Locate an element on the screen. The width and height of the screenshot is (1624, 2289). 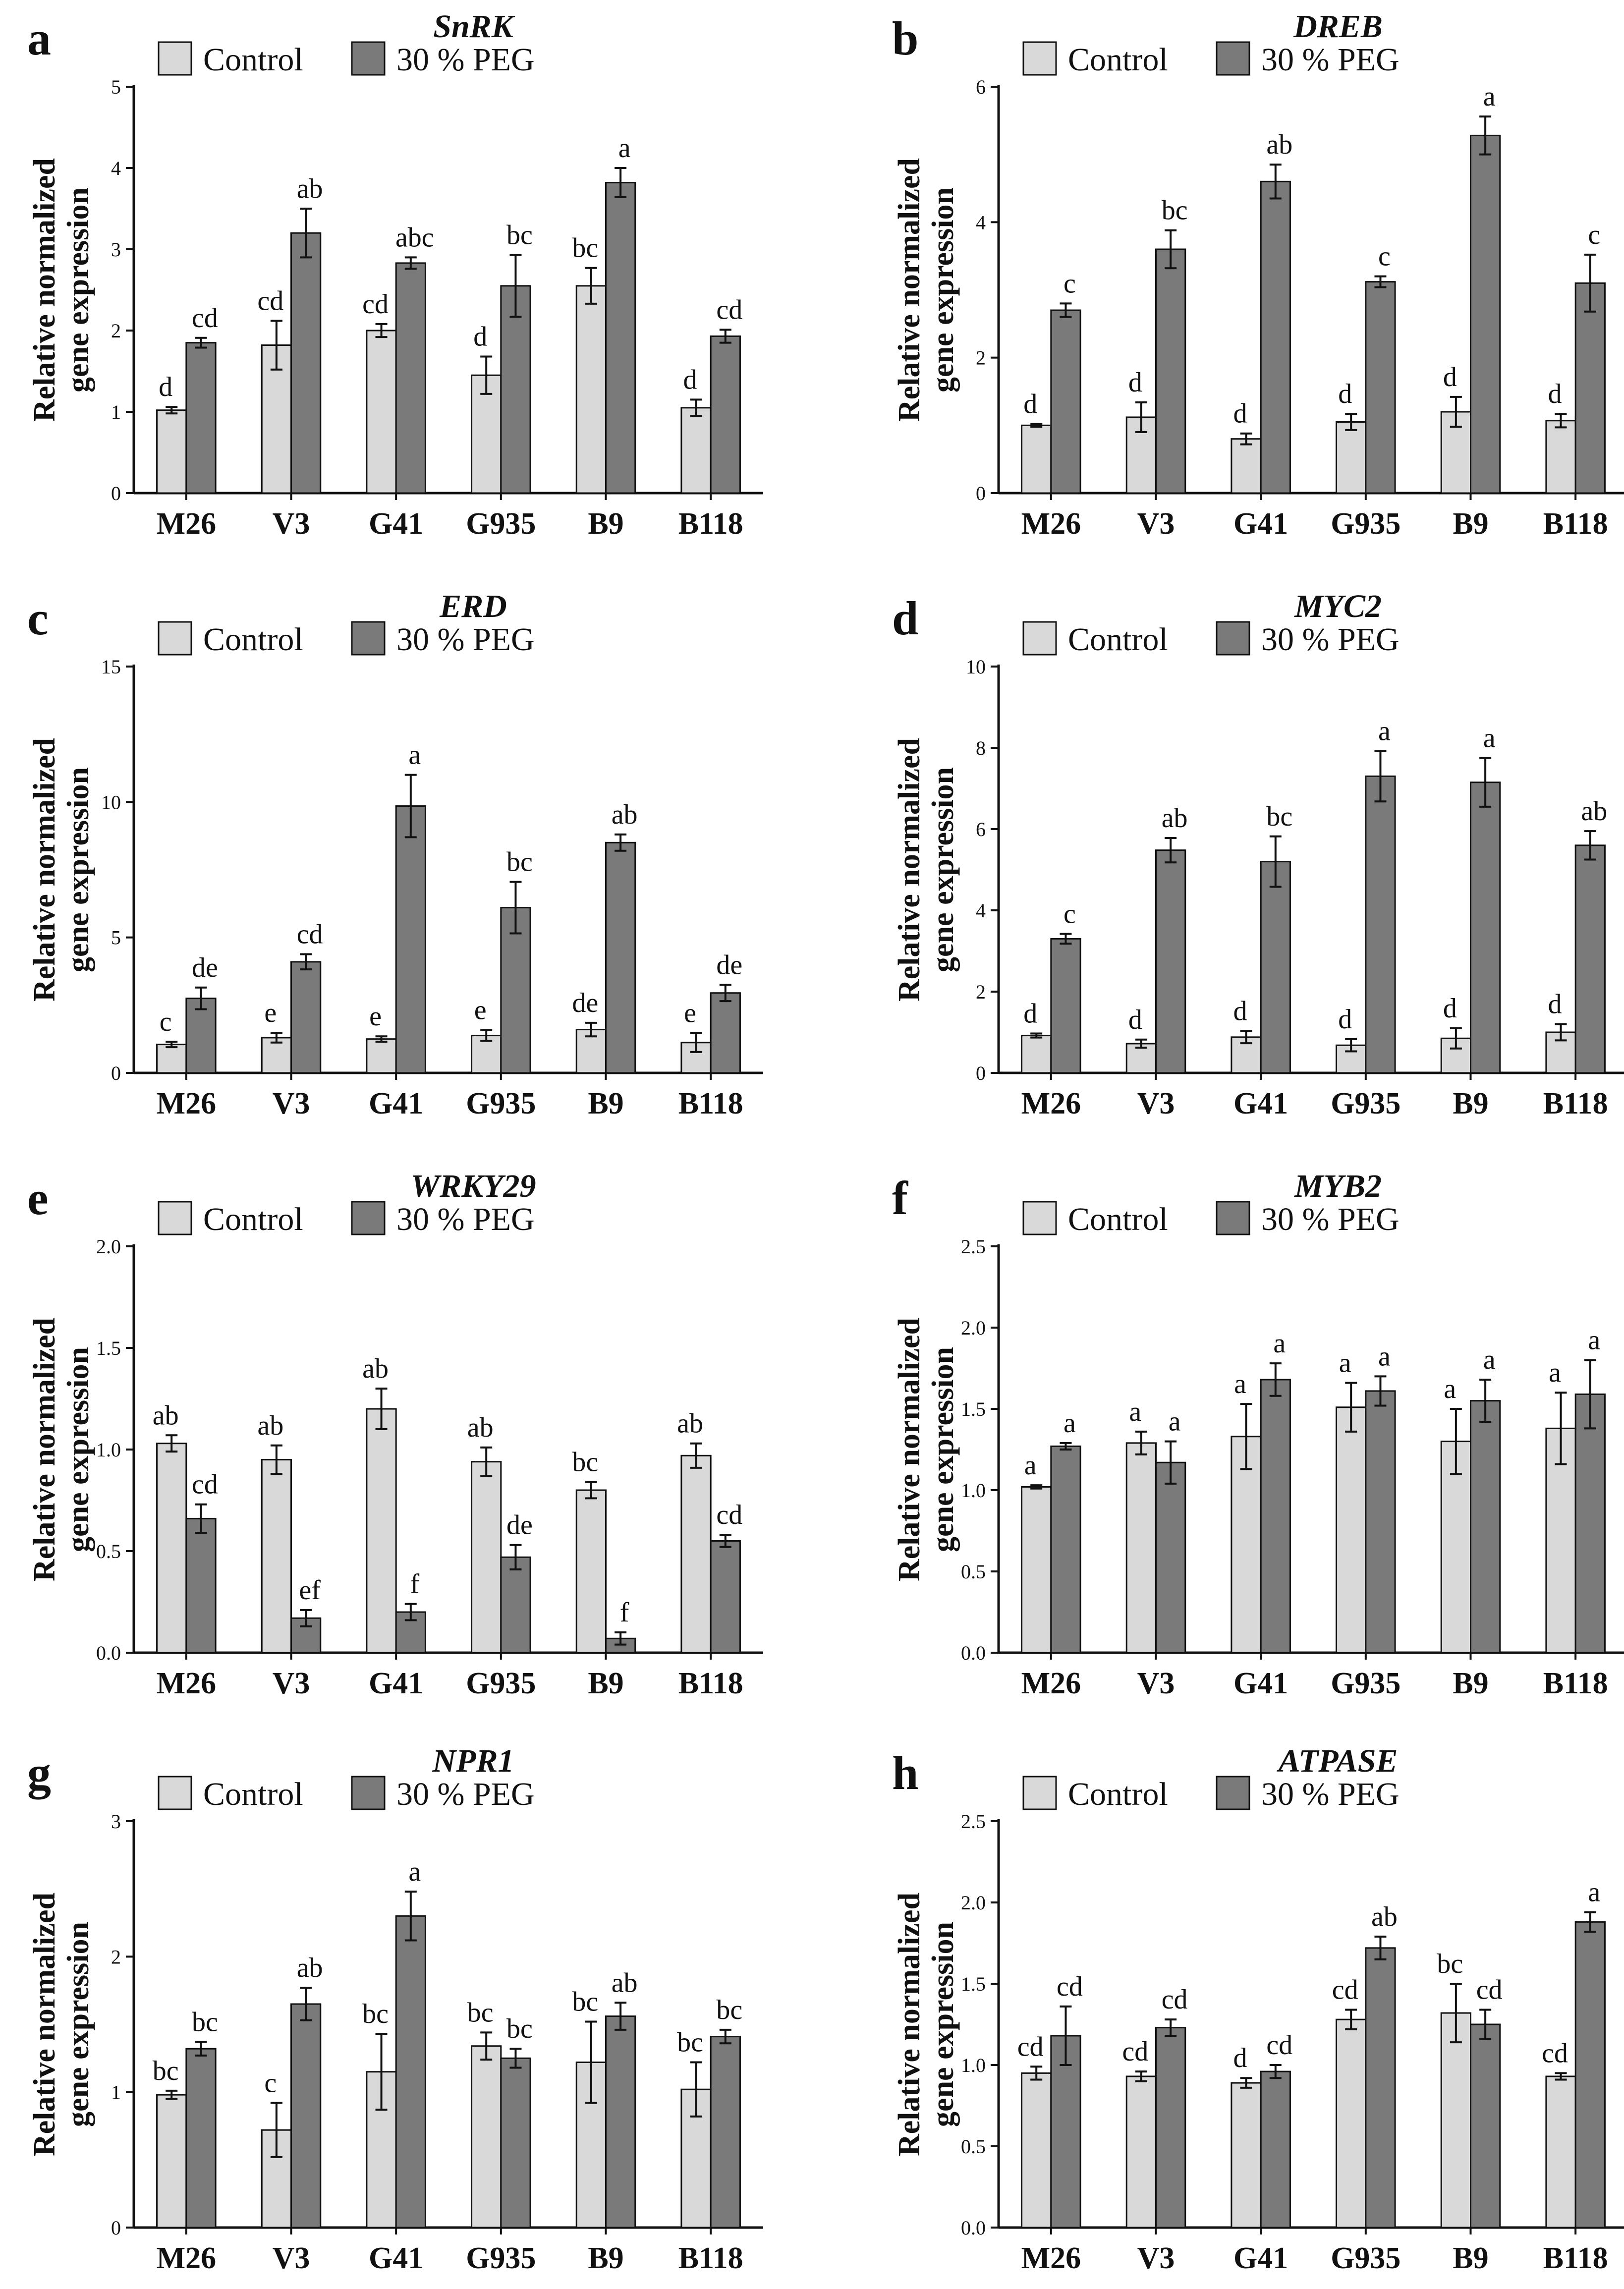
y-tick-label: 15 is located at coordinates (111, 667).